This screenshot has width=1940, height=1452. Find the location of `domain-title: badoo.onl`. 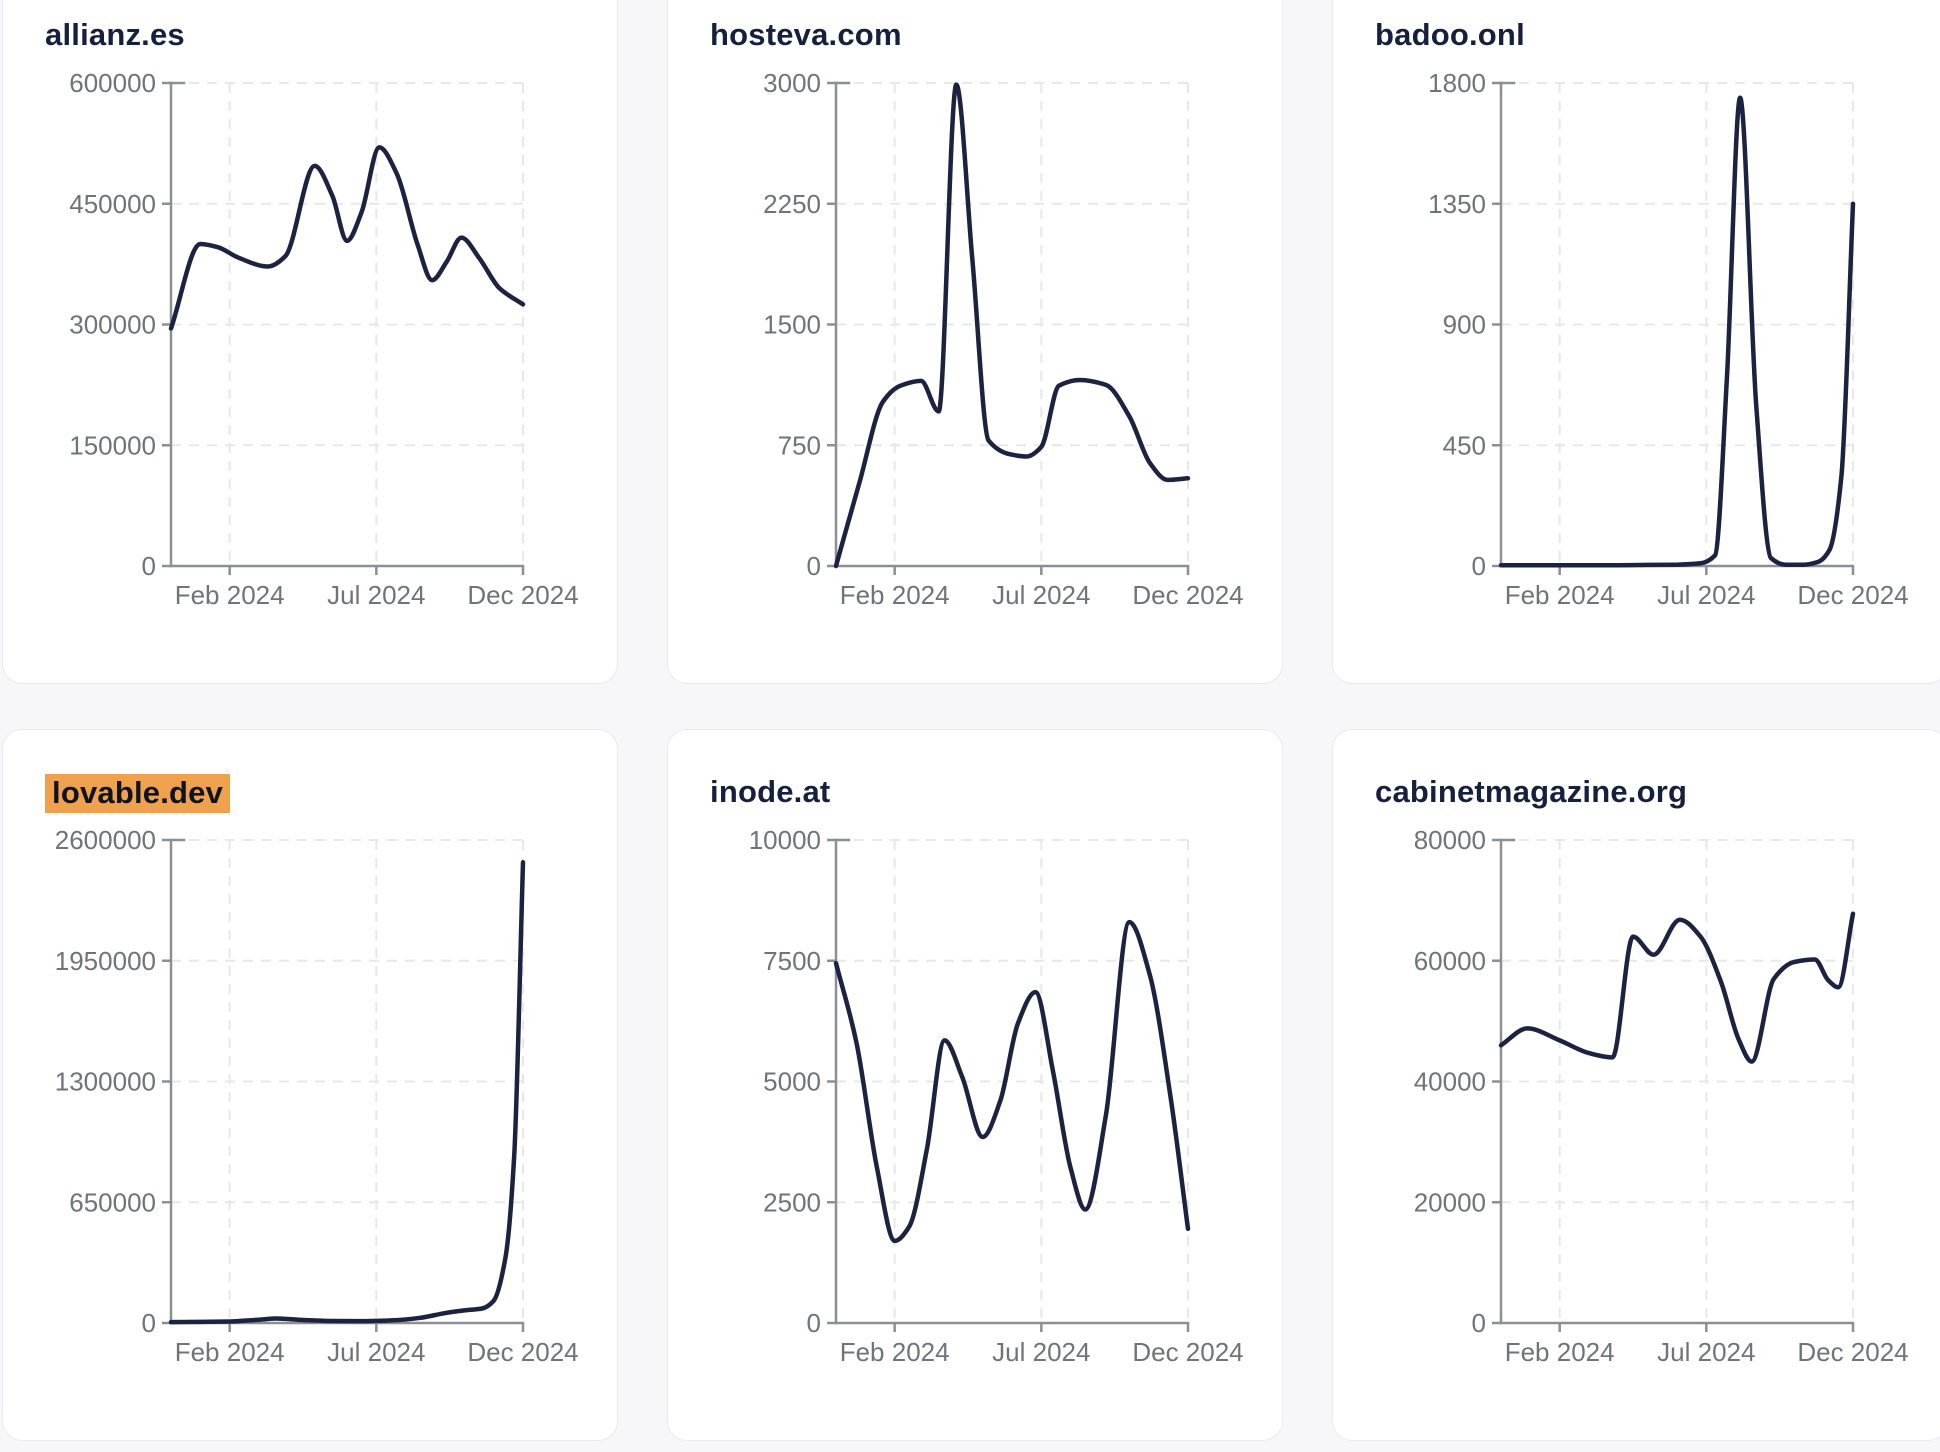

domain-title: badoo.onl is located at coordinates (1450, 35).